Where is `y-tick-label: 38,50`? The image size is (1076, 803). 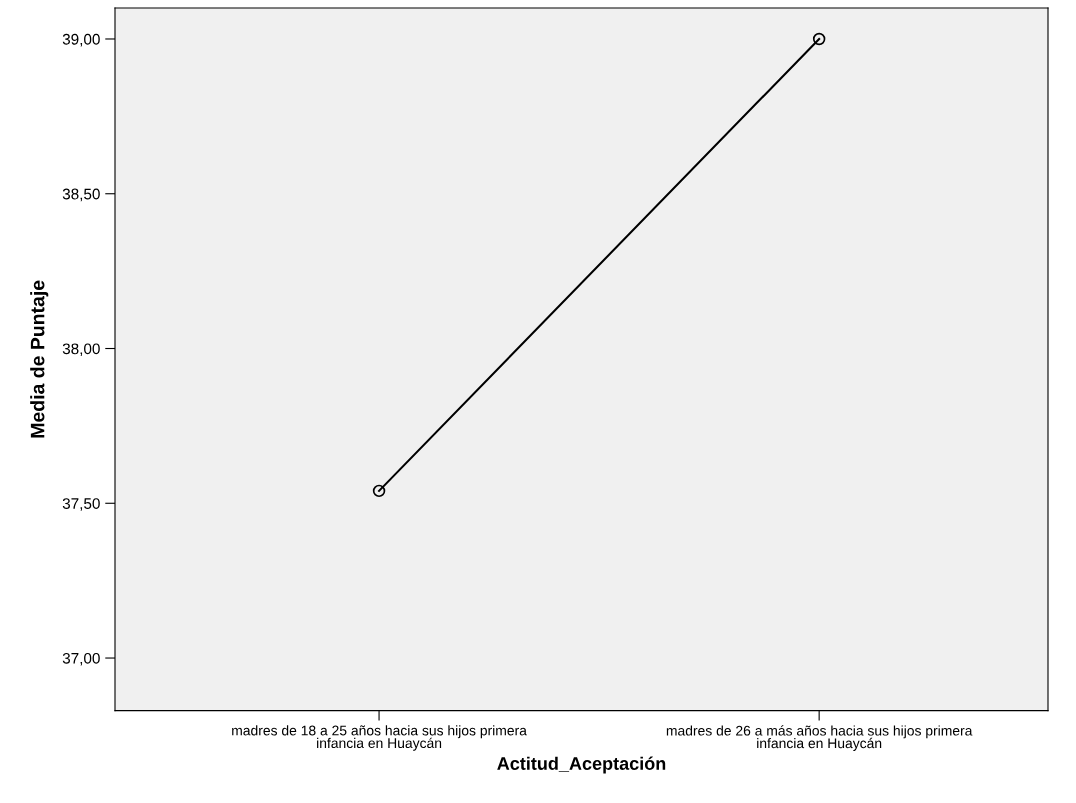 y-tick-label: 38,50 is located at coordinates (81, 195).